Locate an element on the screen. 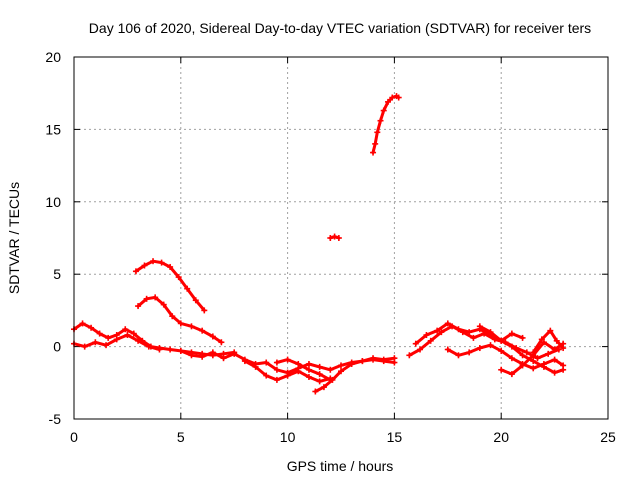  series-sat-p is located at coordinates (548, 341).